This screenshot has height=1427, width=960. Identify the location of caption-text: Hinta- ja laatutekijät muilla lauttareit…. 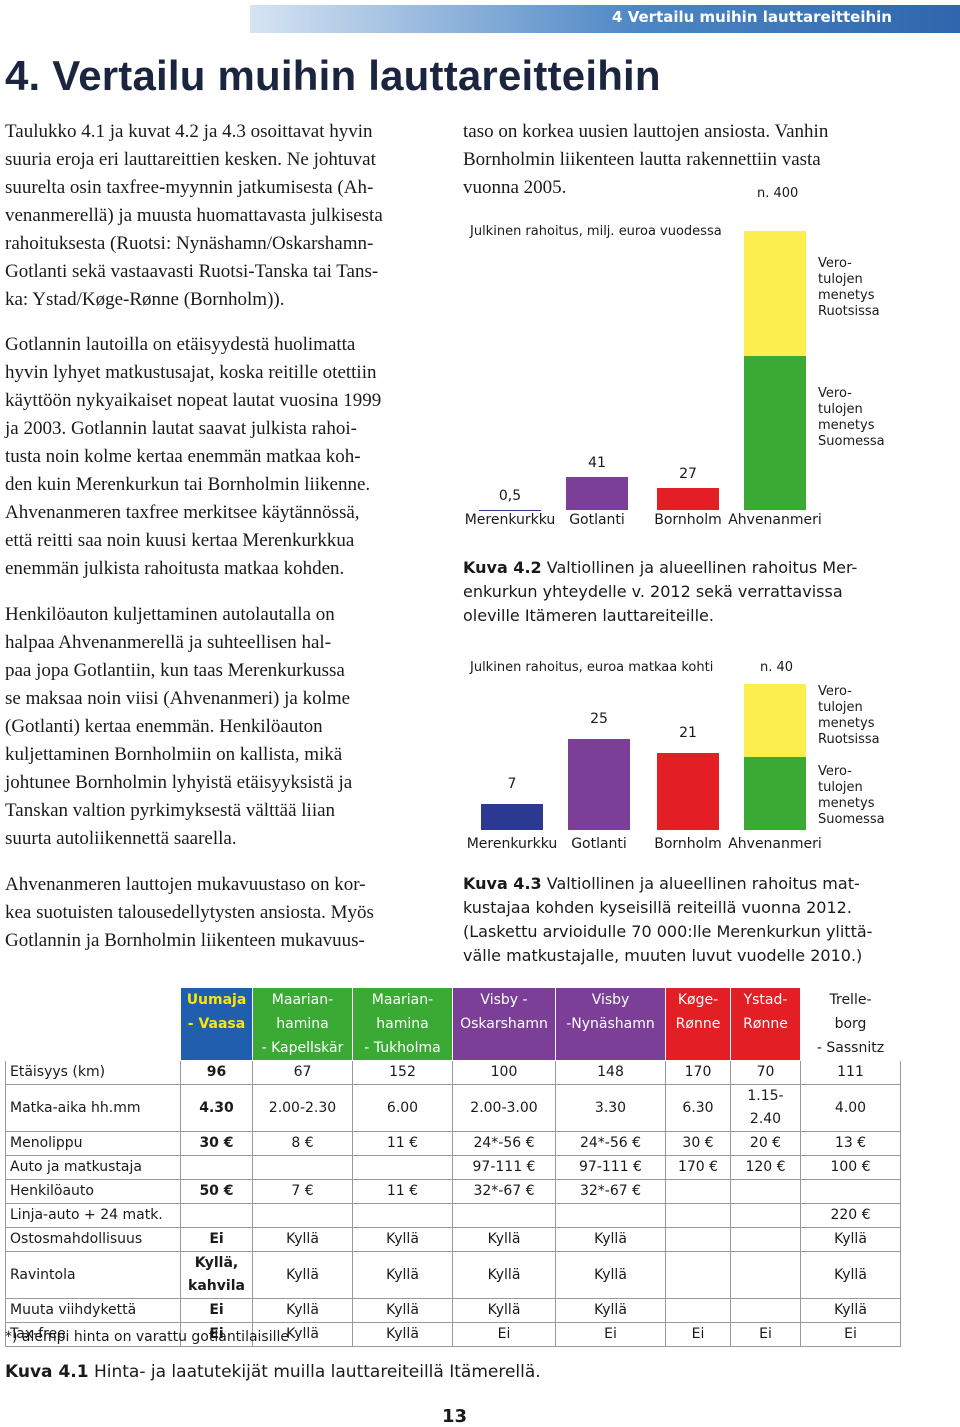
(314, 1372).